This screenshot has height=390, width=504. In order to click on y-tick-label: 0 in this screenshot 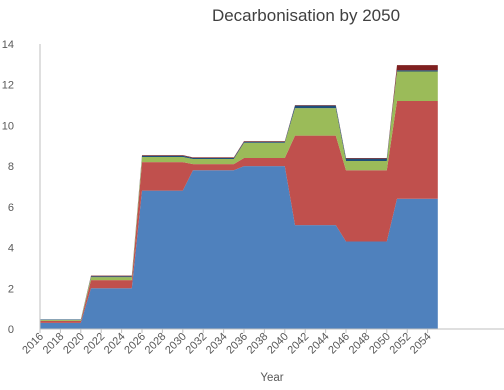, I will do `click(11, 330)`.